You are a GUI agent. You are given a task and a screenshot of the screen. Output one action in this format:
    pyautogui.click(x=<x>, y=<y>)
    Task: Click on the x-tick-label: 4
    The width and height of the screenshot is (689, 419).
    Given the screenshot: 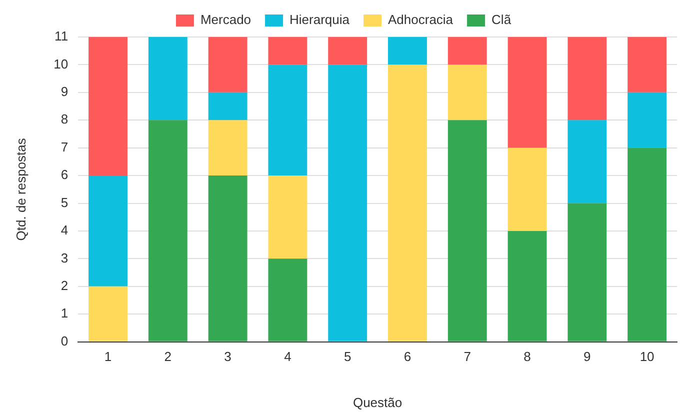 What is the action you would take?
    pyautogui.click(x=288, y=356)
    